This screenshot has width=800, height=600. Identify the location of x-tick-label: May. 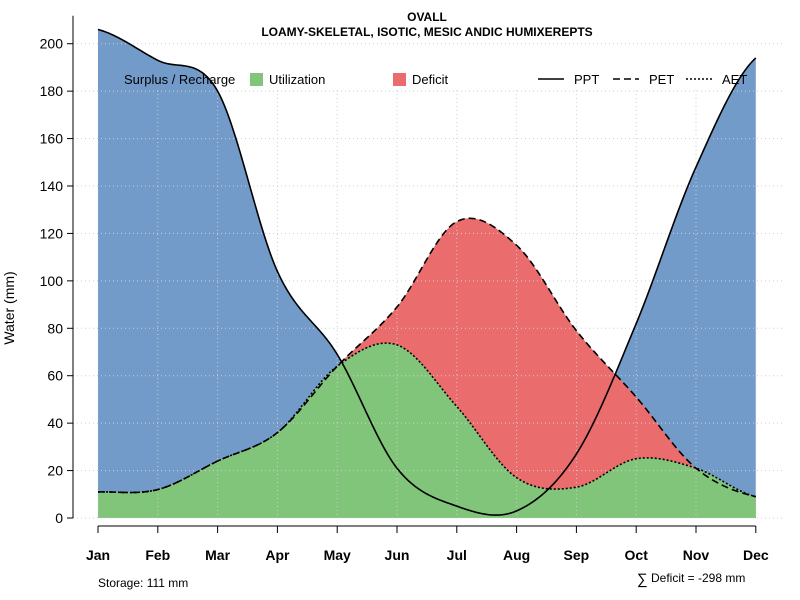
(337, 555).